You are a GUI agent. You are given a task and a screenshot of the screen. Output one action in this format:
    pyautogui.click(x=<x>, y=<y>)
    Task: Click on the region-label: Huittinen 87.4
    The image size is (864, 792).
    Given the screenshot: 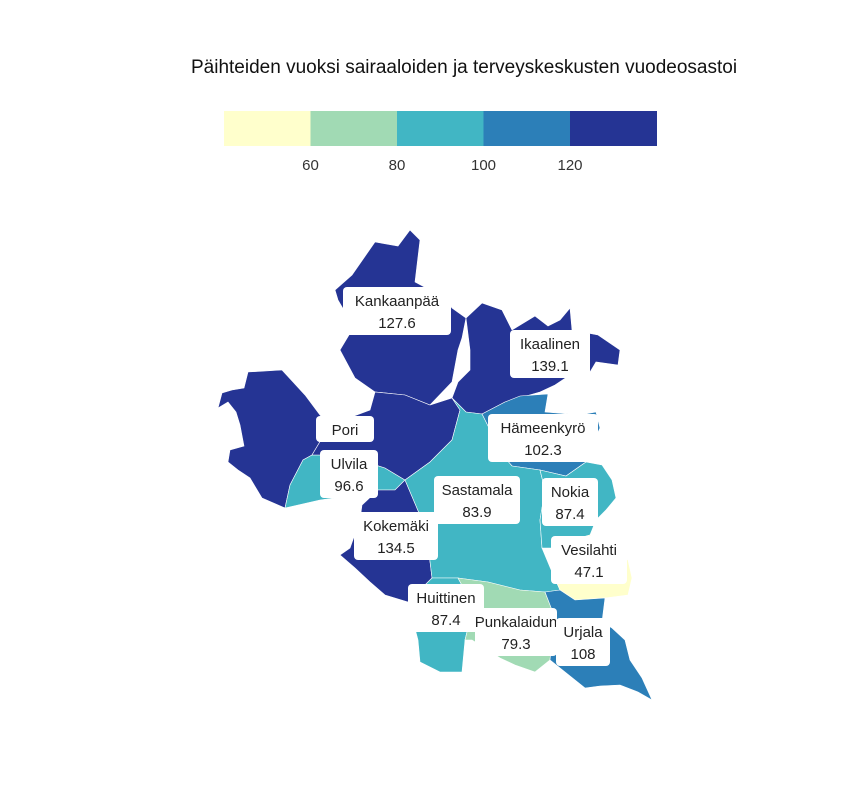 What is the action you would take?
    pyautogui.click(x=446, y=608)
    